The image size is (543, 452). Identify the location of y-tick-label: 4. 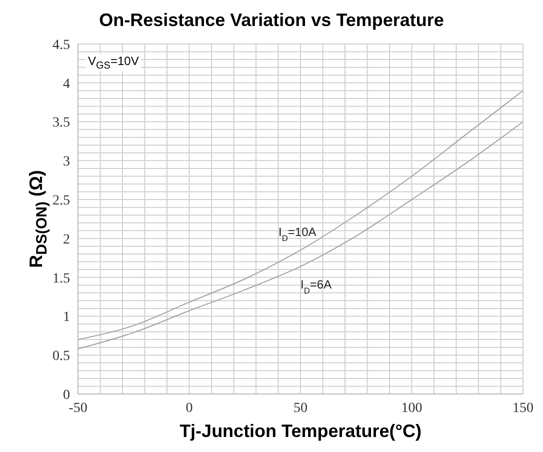
(66, 84).